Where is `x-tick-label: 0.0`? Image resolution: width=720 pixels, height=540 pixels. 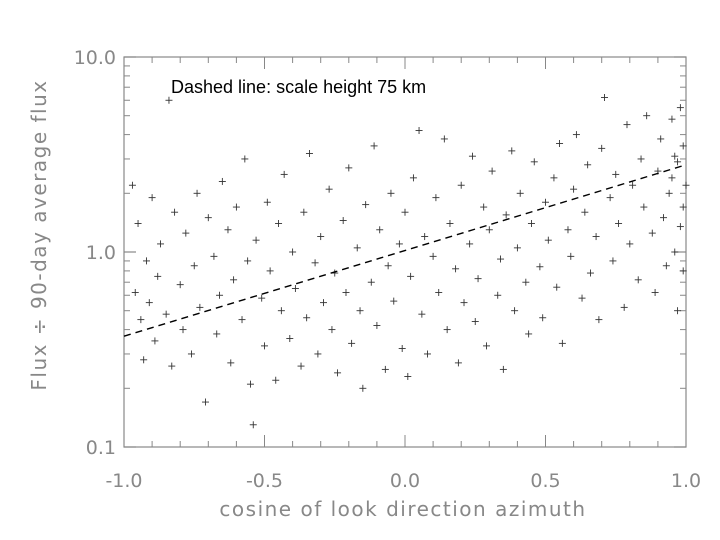 x-tick-label: 0.0 is located at coordinates (405, 481).